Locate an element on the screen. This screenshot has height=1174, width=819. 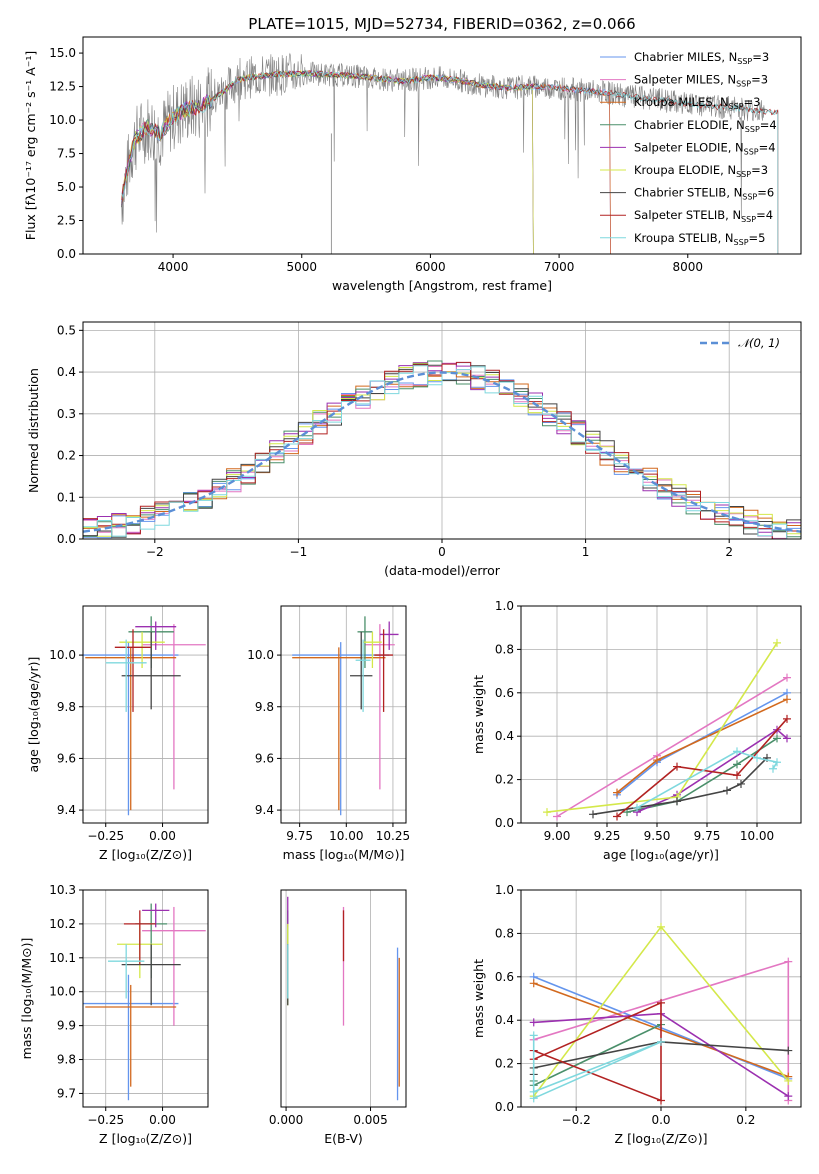
x-tick-label: 1 is located at coordinates (586, 552).